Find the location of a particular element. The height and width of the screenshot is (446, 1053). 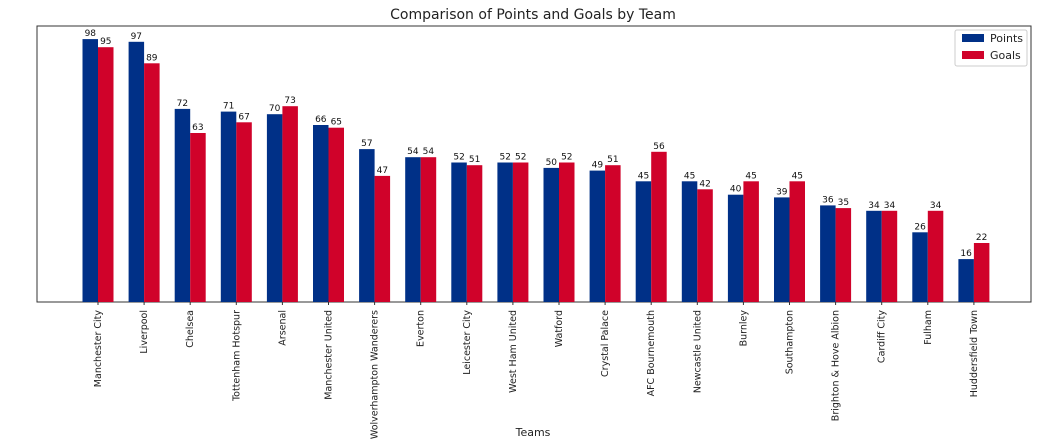

bar-points-huddersfield-town is located at coordinates (966, 280).